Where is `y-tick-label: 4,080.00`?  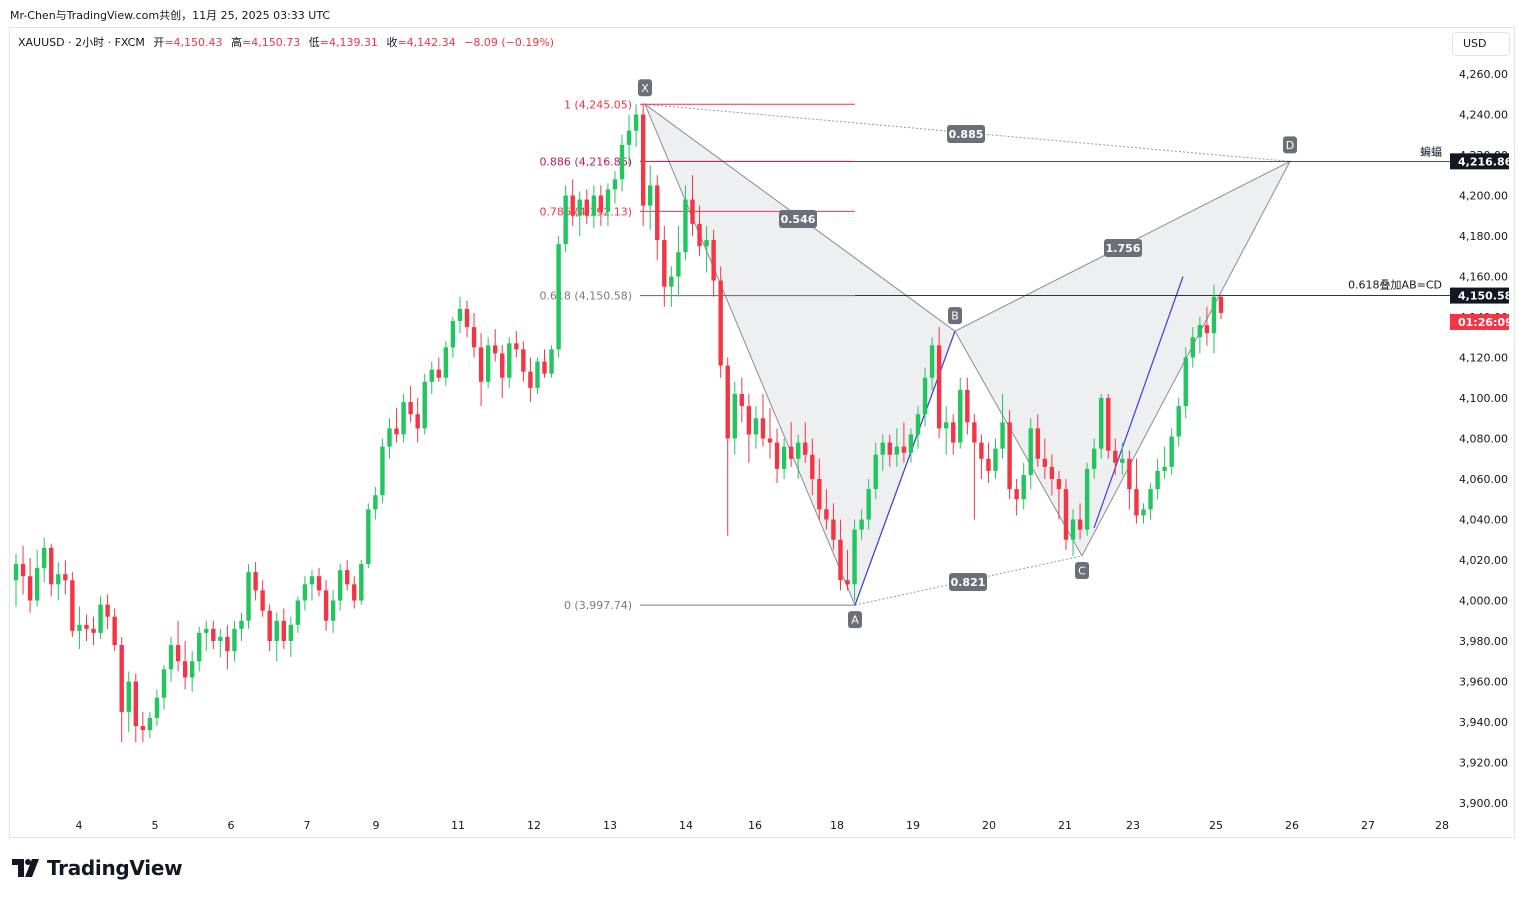
y-tick-label: 4,080.00 is located at coordinates (1483, 439).